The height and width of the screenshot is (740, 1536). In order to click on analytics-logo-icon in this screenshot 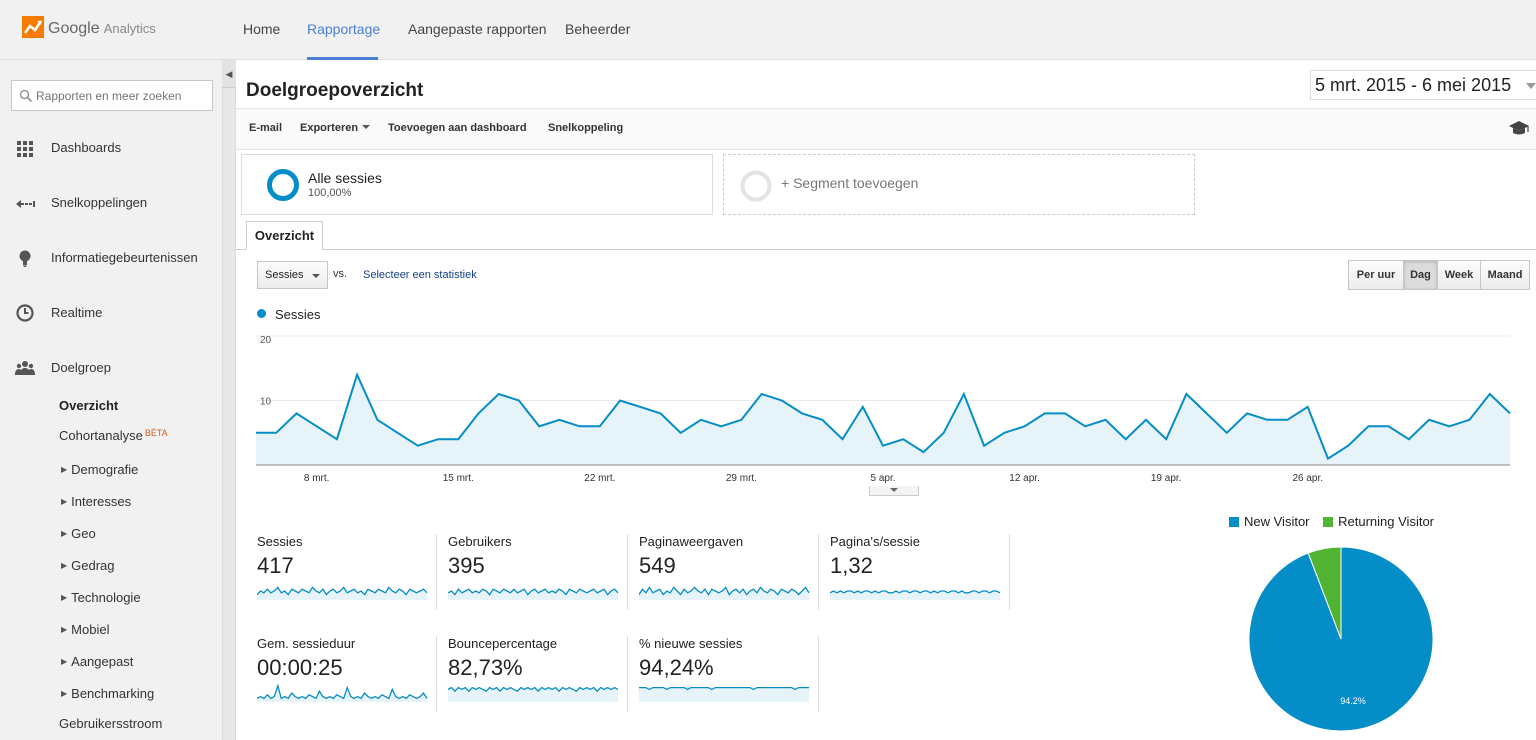, I will do `click(92, 29)`.